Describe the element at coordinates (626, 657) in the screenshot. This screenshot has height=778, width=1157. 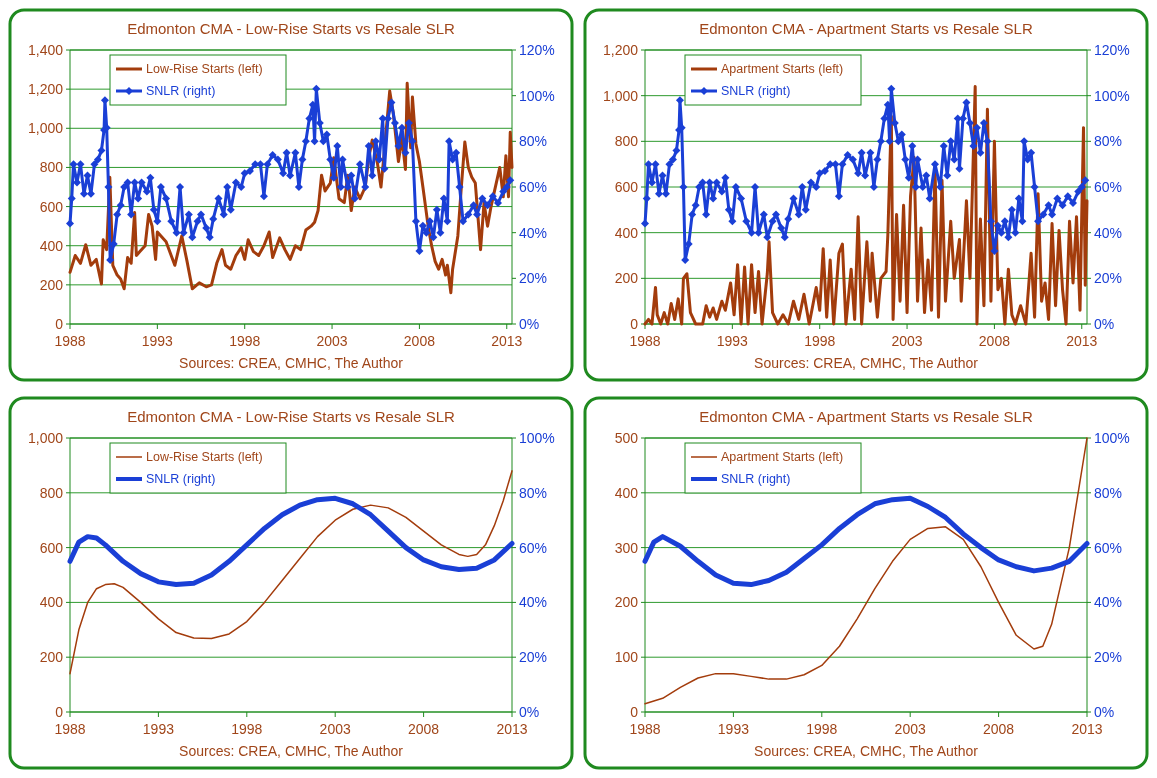
I see `y-tick-label: 100` at that location.